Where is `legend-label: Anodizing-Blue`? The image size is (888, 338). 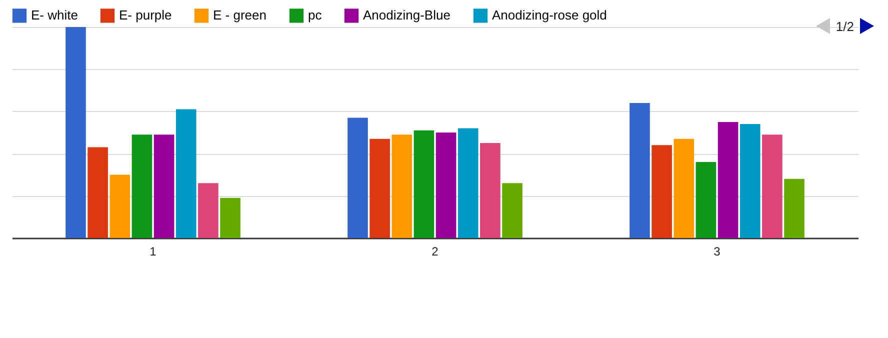
legend-label: Anodizing-Blue is located at coordinates (406, 15).